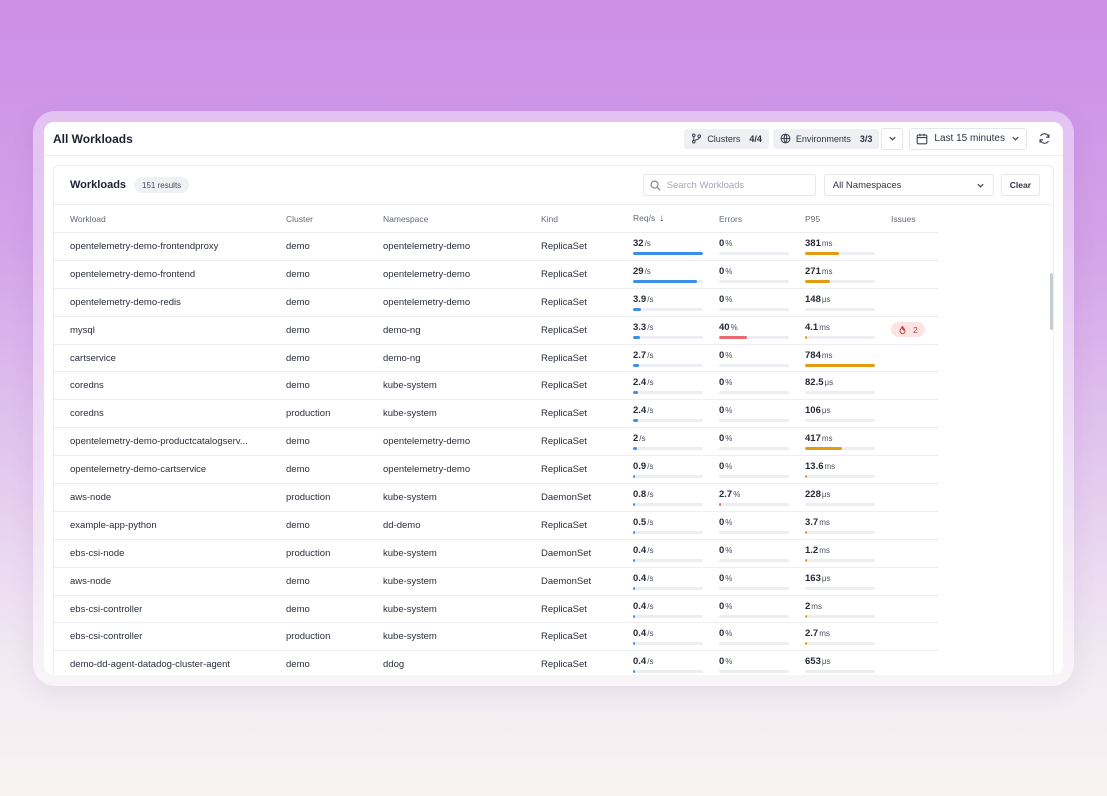  I want to click on p95-latency: 784ms, so click(832, 358).